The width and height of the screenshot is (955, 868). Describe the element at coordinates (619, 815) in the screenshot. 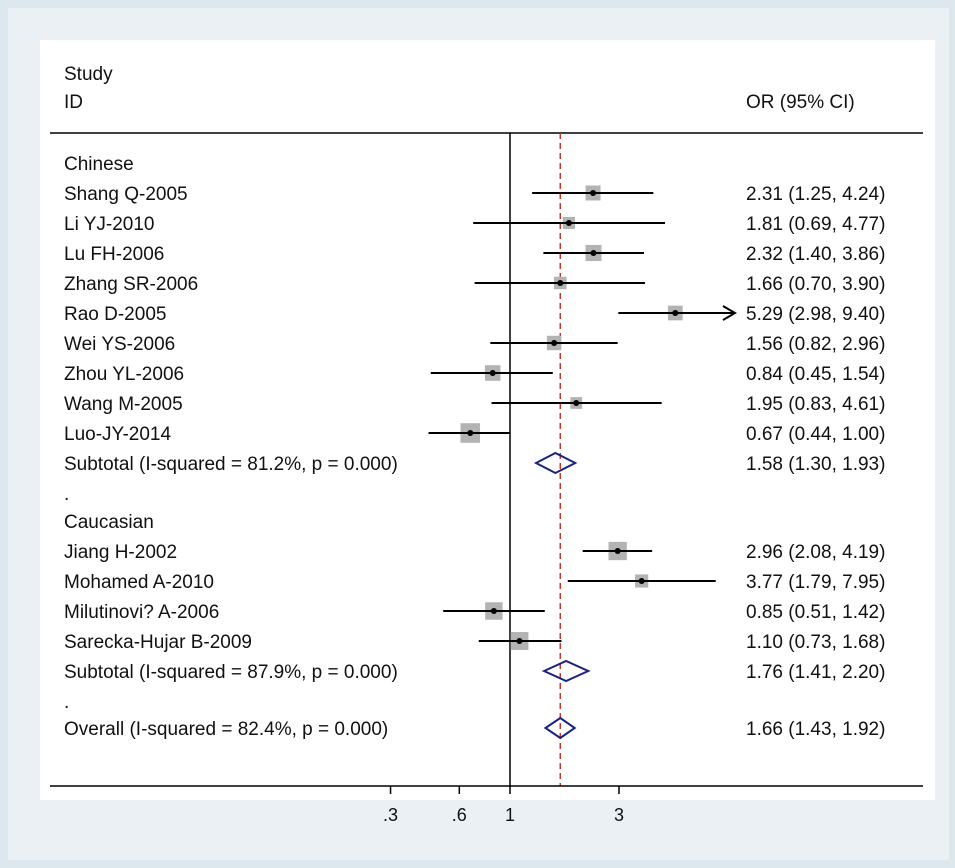

I see `x-tick-label: 3` at that location.